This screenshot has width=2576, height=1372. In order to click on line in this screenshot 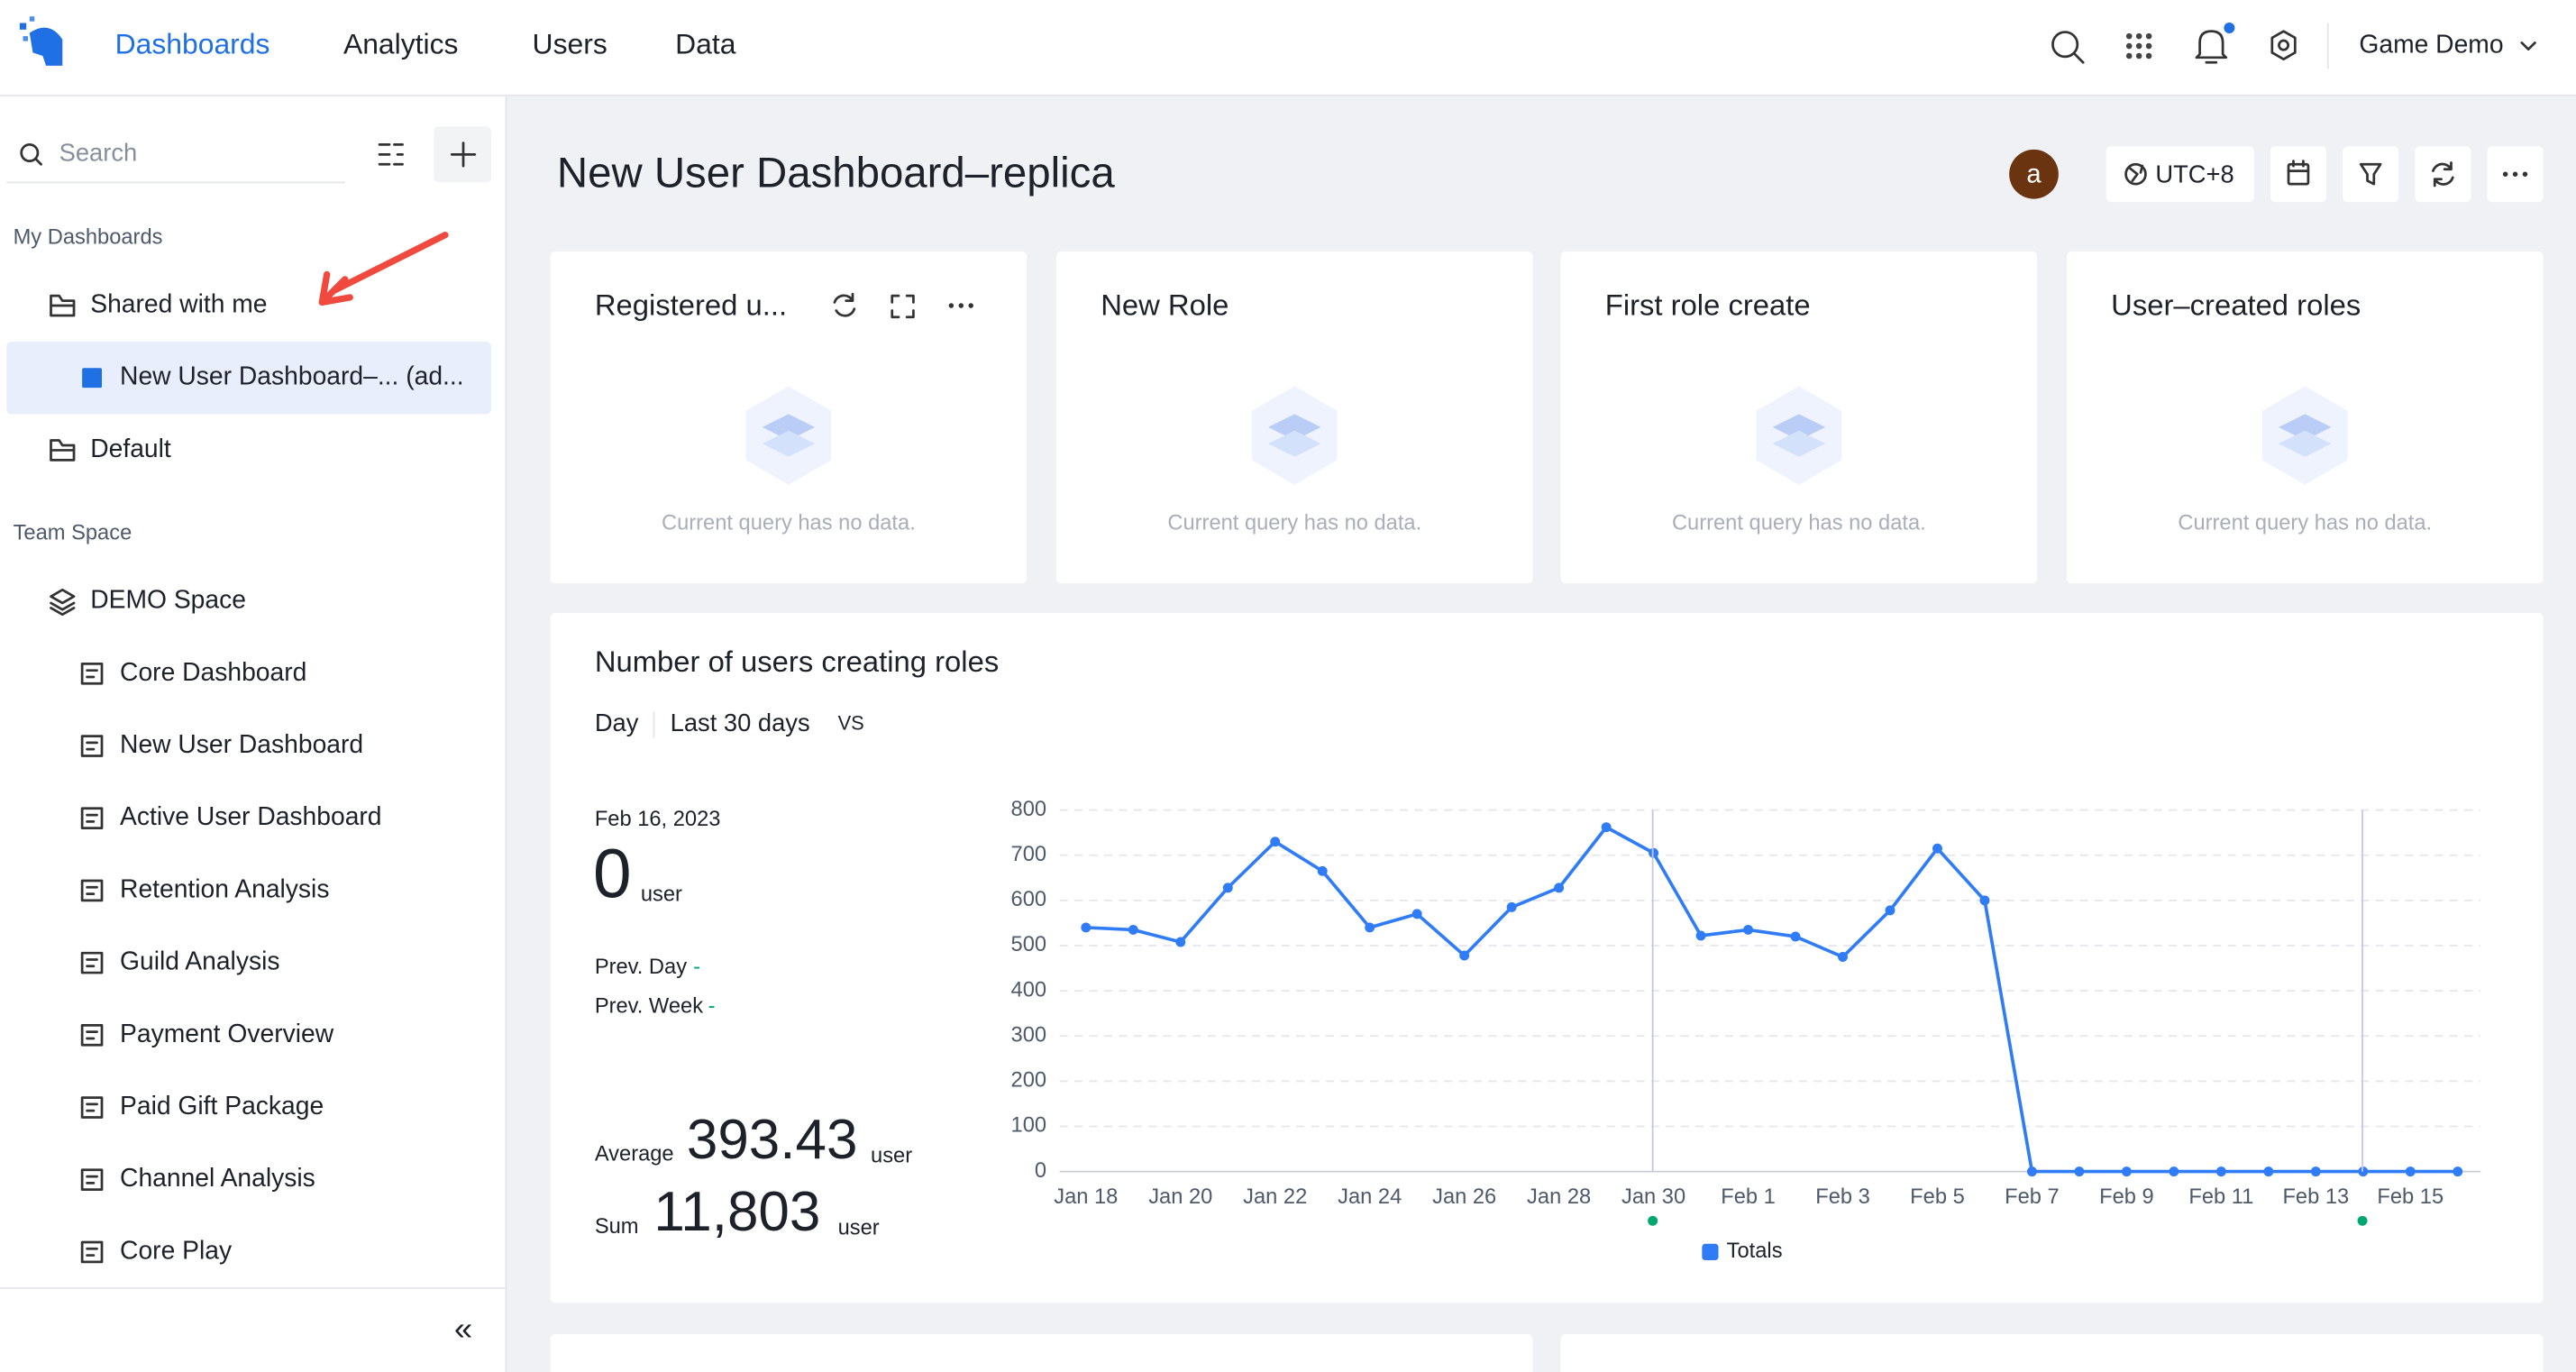, I will do `click(1771, 999)`.